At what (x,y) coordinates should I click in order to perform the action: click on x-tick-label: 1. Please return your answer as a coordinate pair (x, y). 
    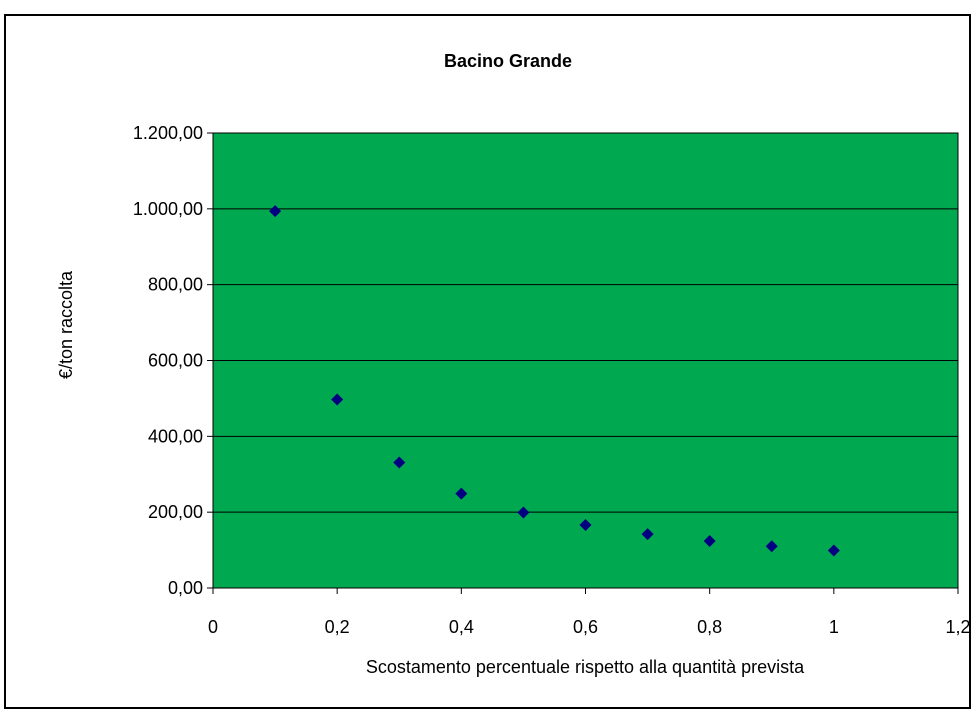
    Looking at the image, I should click on (834, 627).